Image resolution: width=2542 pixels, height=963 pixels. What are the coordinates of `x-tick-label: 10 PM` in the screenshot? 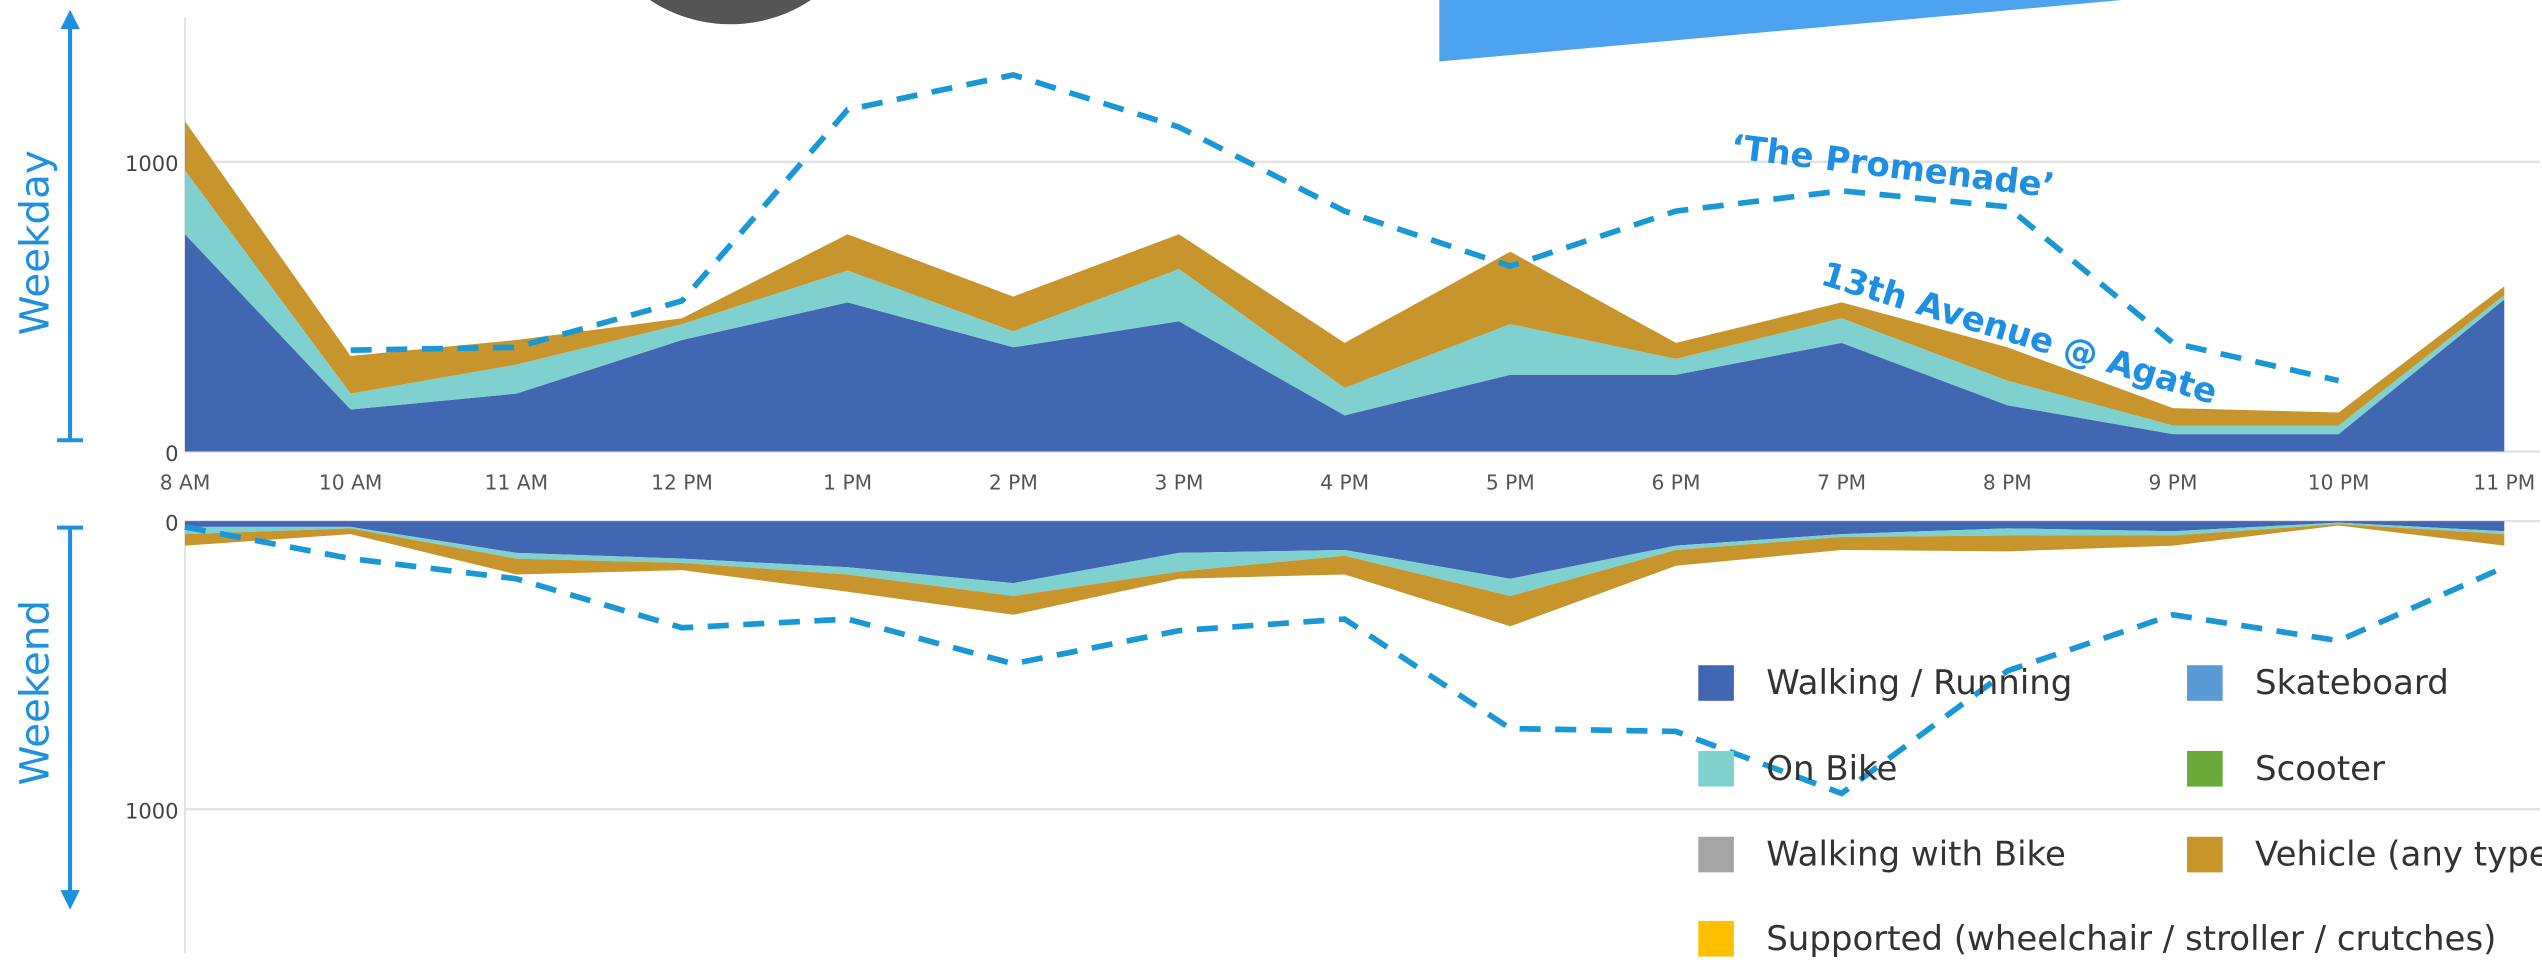 It's located at (2339, 482).